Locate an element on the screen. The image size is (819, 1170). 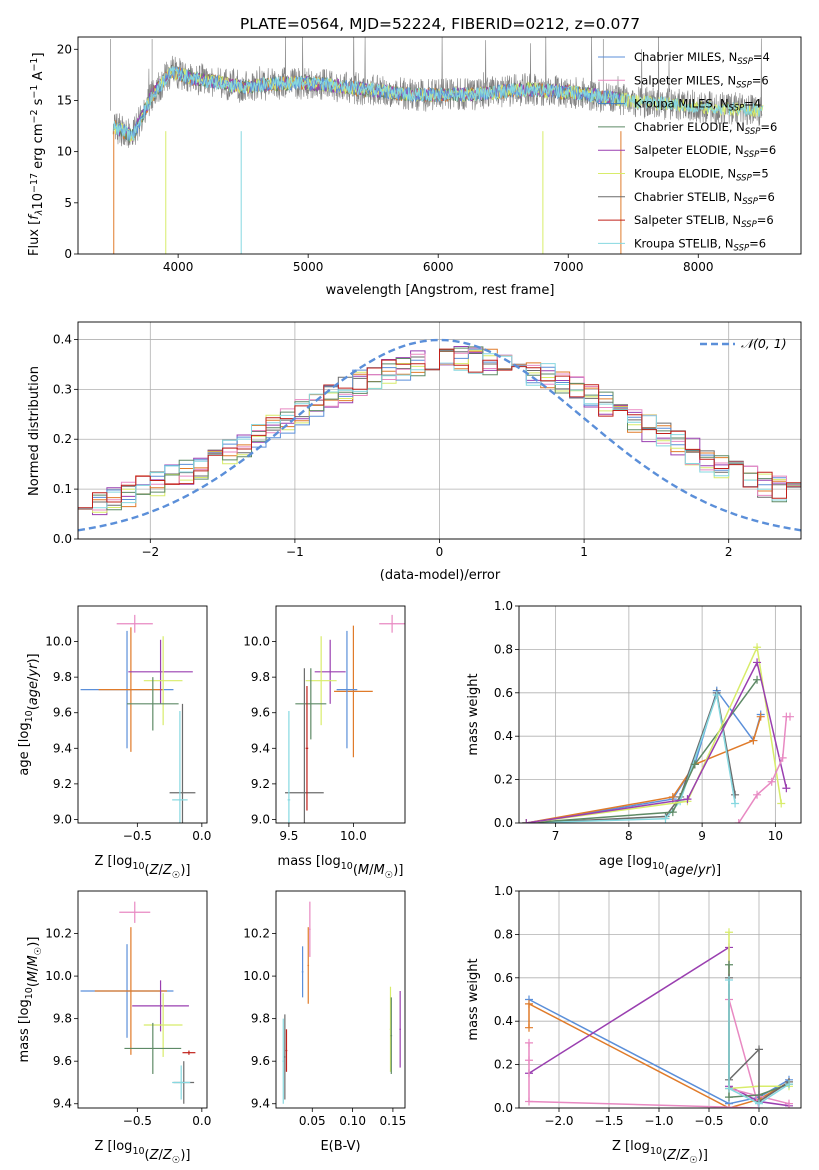
mass-vs-extinction-panel: 0.05 0.10 0.15 9.4 9.6 9.8 10.0 10.2 E(B-V) is located at coordinates (325, 1022).